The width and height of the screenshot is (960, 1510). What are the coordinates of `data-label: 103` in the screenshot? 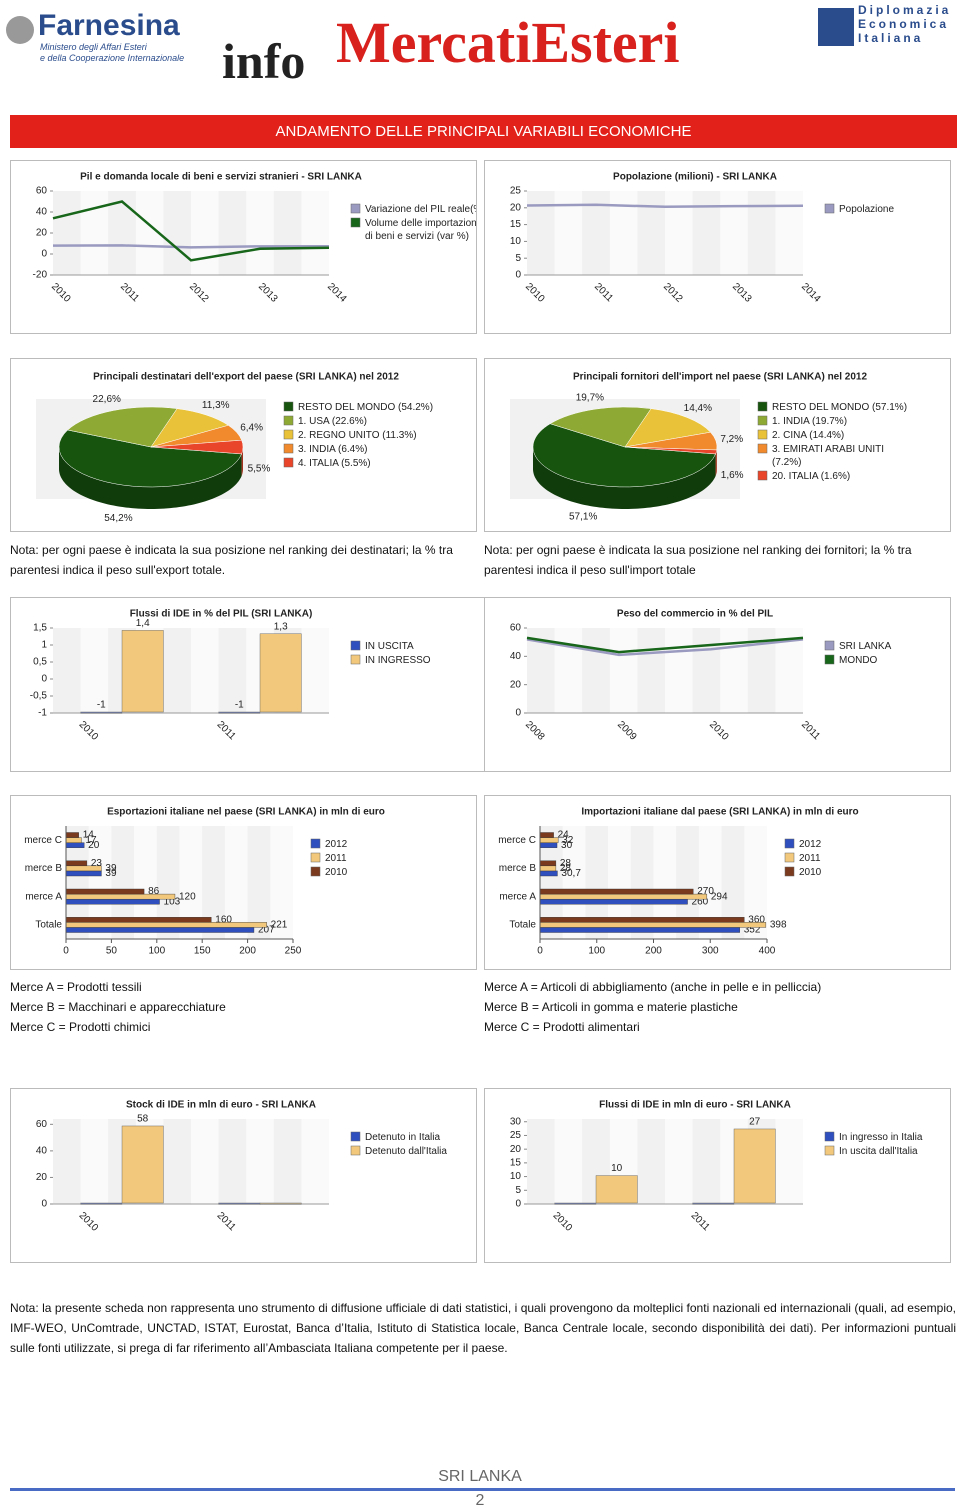 It's located at (172, 901).